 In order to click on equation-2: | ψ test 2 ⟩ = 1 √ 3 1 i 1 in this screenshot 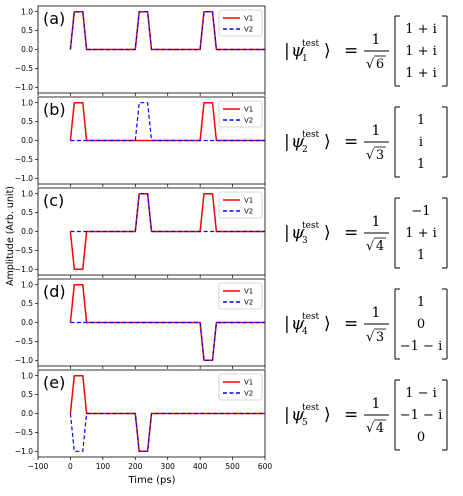, I will do `click(372, 141)`.